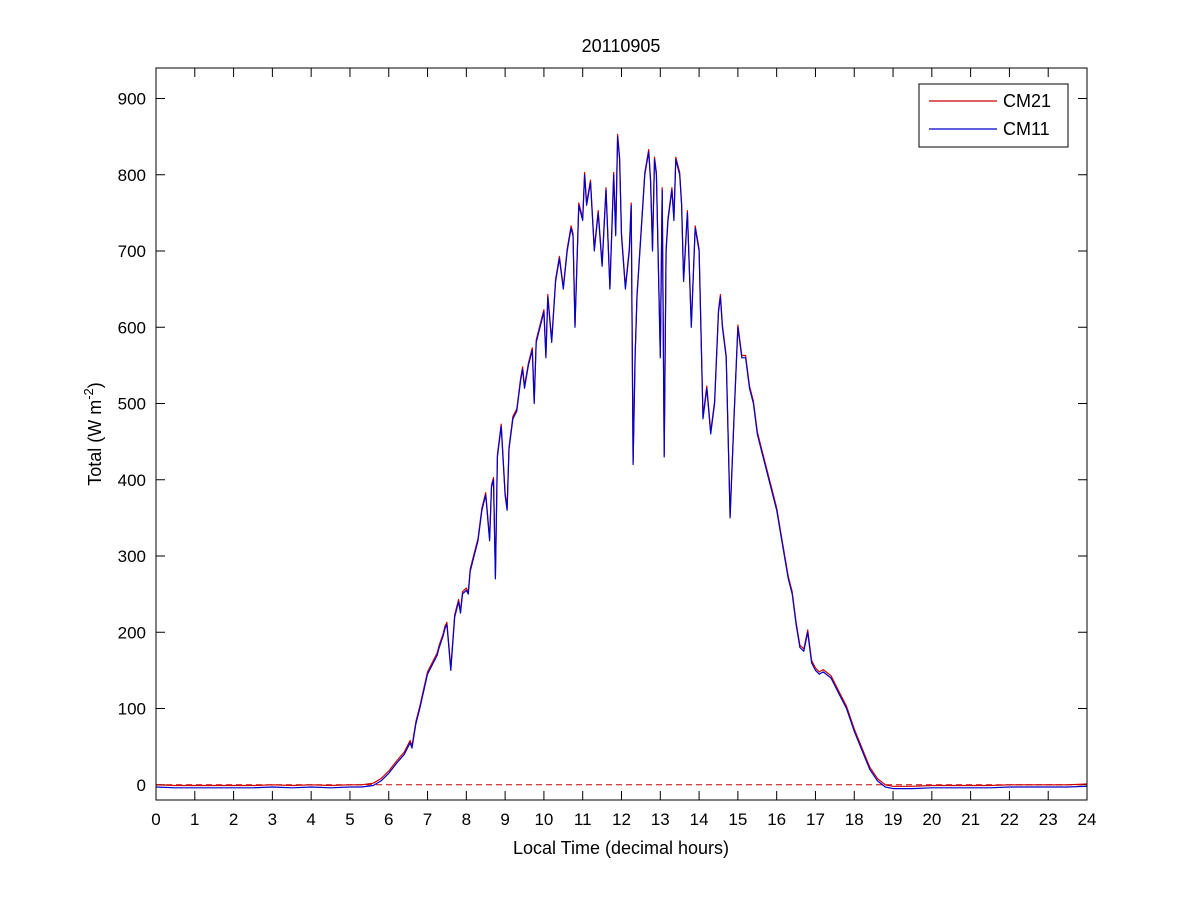  Describe the element at coordinates (233, 819) in the screenshot. I see `x-tick-label: 2` at that location.